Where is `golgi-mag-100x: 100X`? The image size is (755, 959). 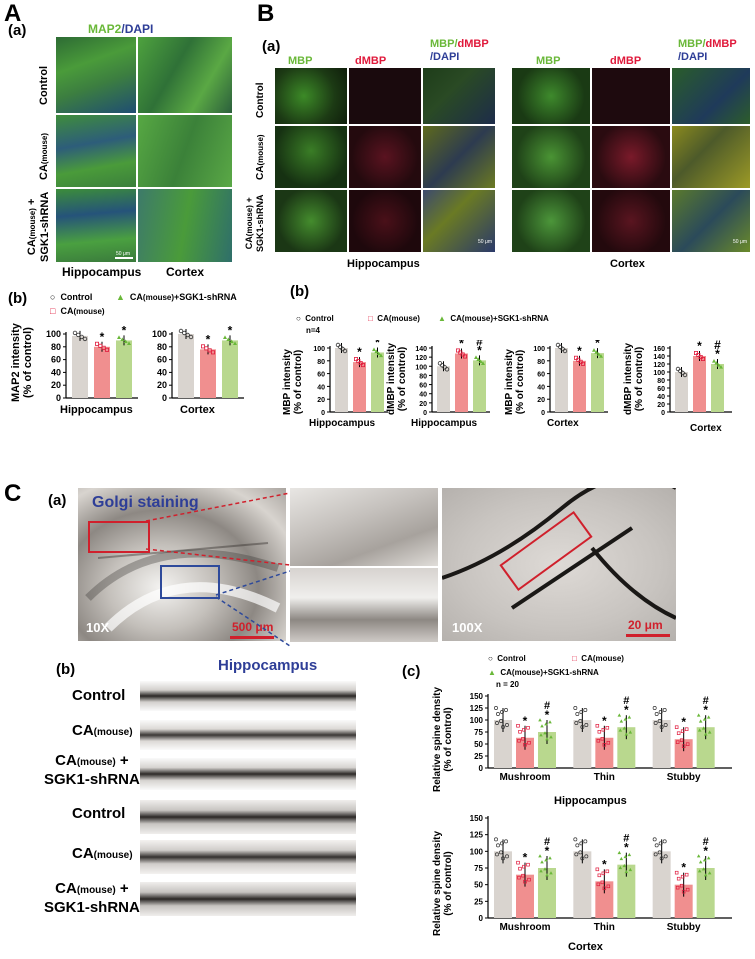
golgi-mag-100x: 100X is located at coordinates (467, 627).